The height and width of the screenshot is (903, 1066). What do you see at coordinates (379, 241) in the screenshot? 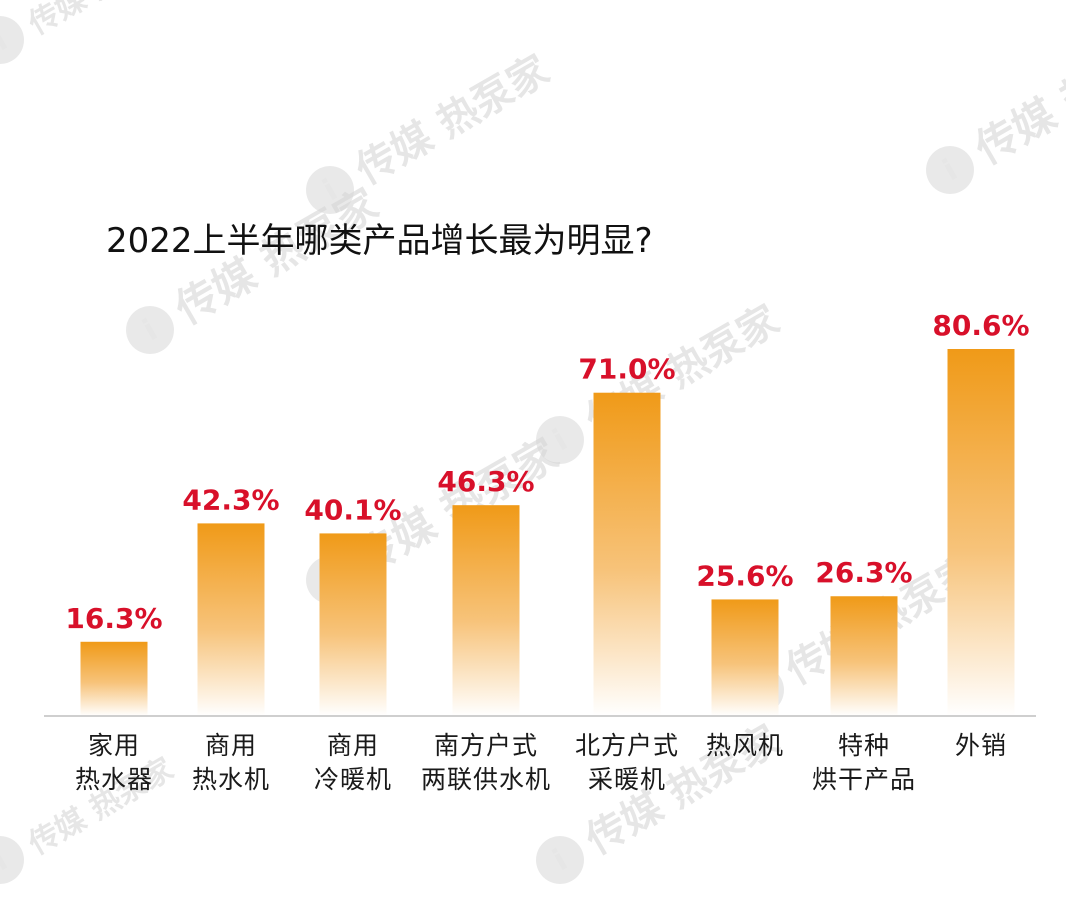
I see `chart-title: 2022上半年哪类产品增长最为明显?` at bounding box center [379, 241].